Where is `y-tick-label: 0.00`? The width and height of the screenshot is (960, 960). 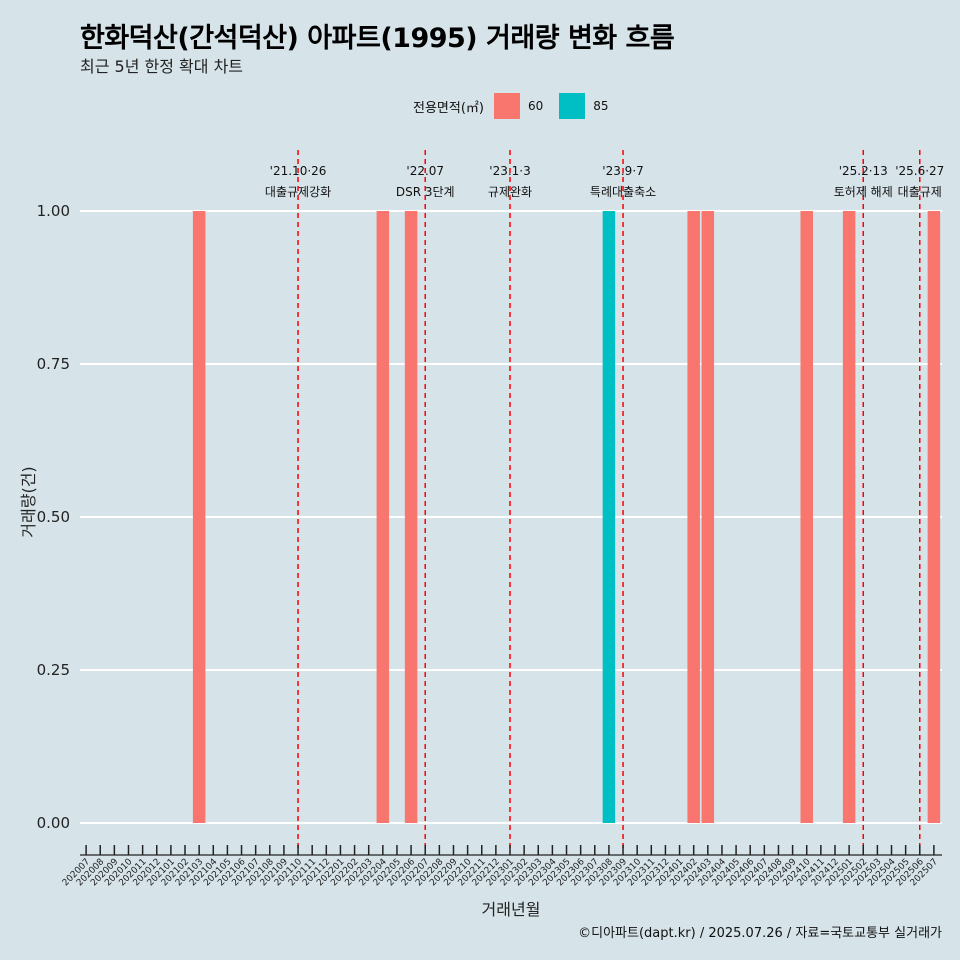 y-tick-label: 0.00 is located at coordinates (53, 823).